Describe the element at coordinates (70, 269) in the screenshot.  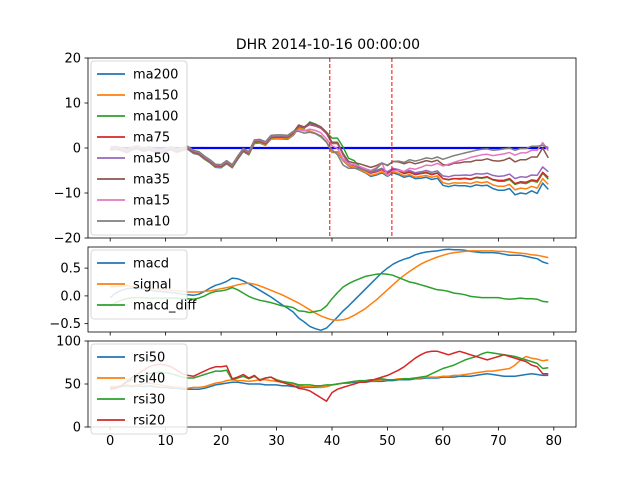
I see `y-tick-label: 0.5` at that location.